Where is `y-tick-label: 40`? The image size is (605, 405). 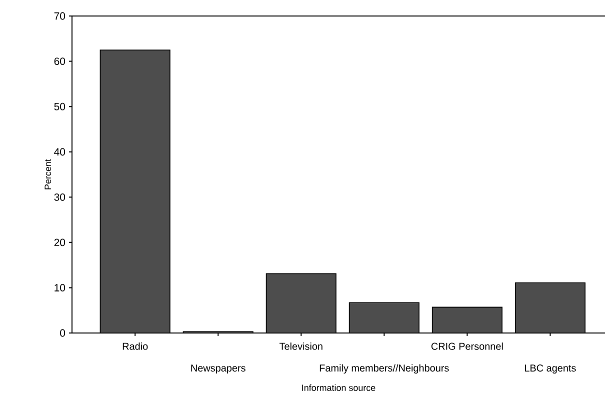 y-tick-label: 40 is located at coordinates (60, 152).